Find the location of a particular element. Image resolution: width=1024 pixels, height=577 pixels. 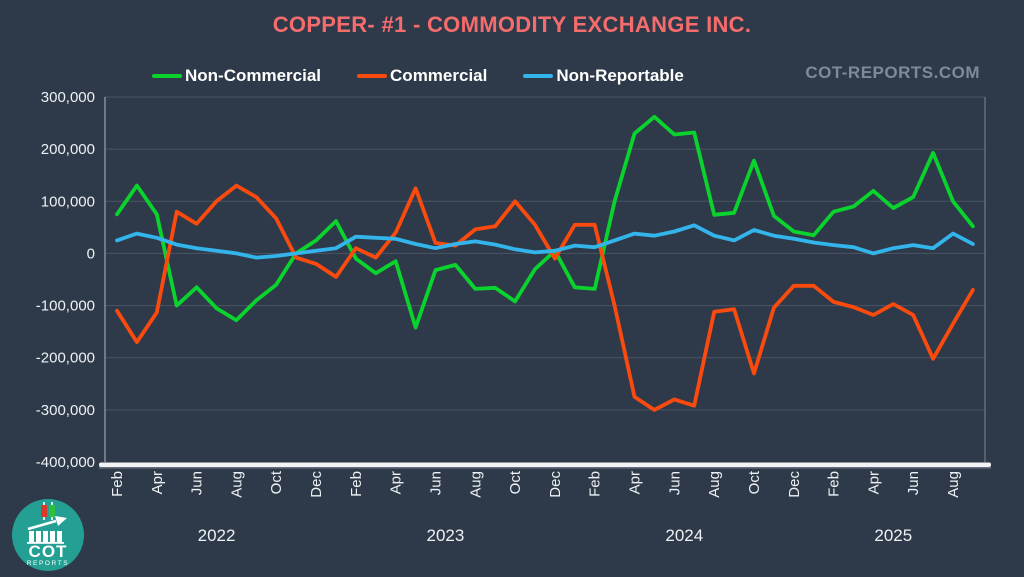

legend: Non-Commercial Commercial Non-Reportable is located at coordinates (418, 76).